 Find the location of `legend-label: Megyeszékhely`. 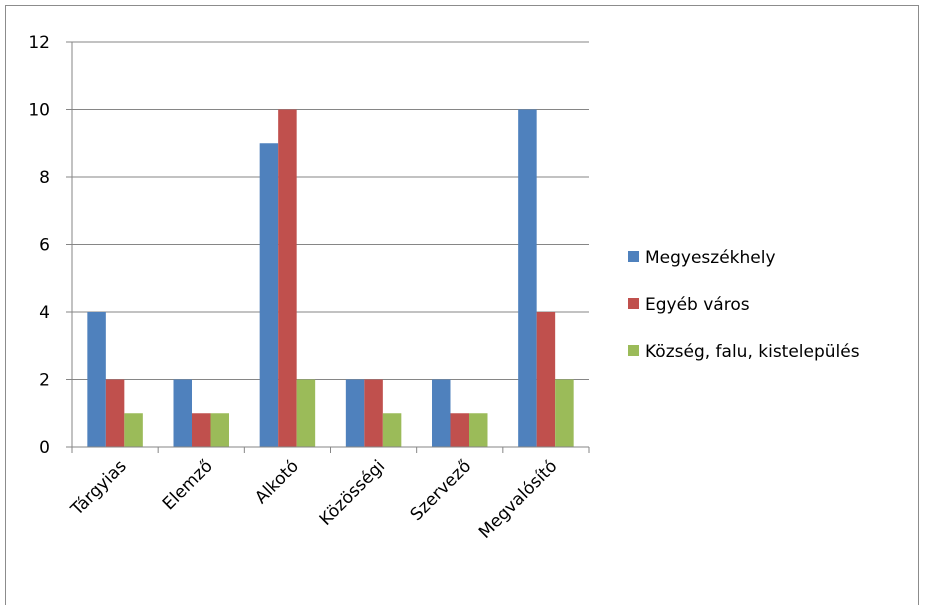

legend-label: Megyeszékhely is located at coordinates (710, 258).